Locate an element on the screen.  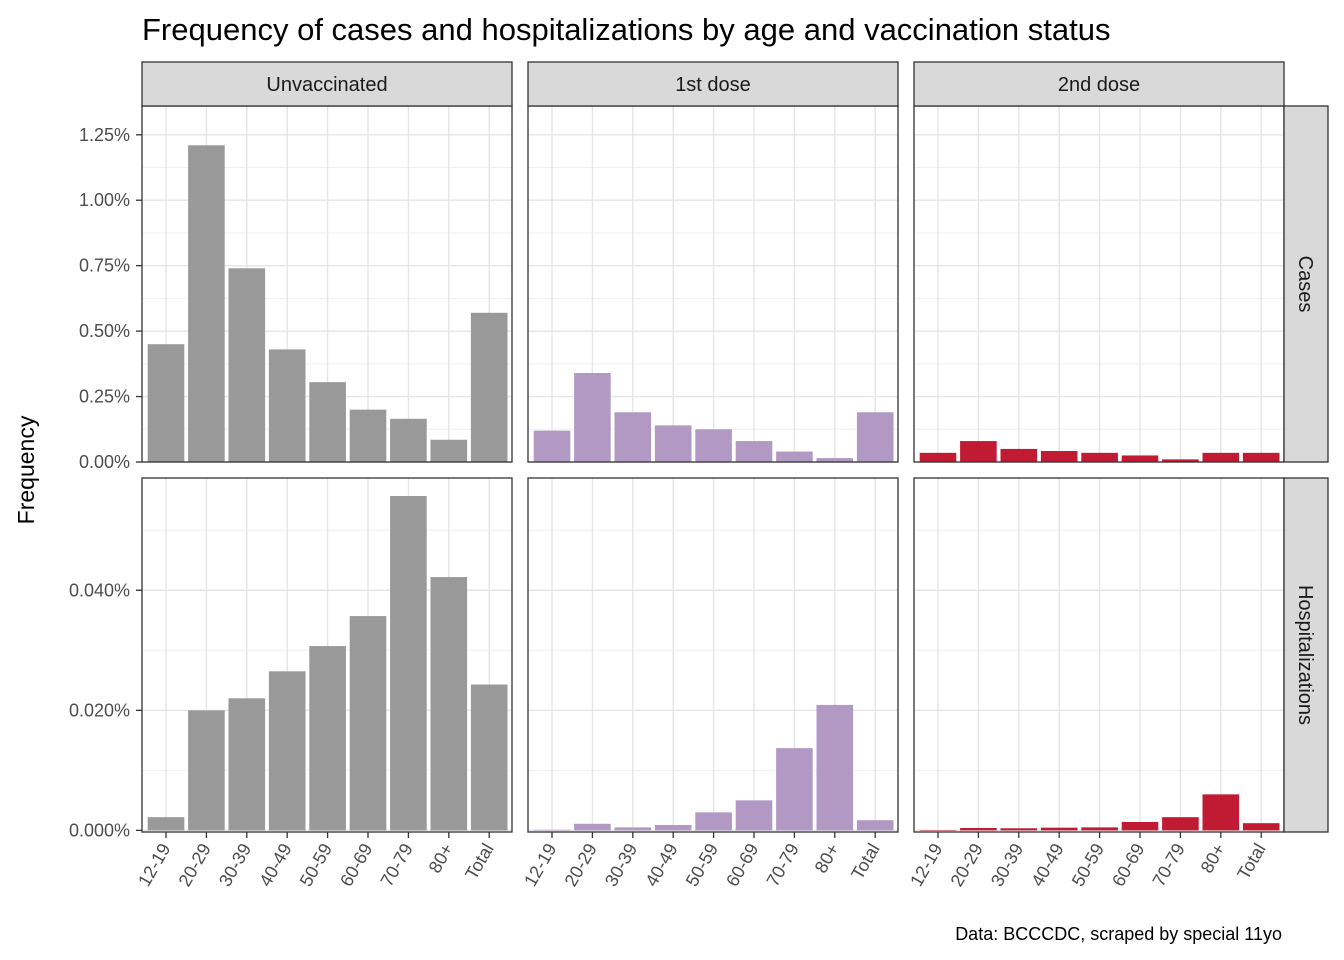
facet-strip-2nd-dose is located at coordinates (1099, 84).